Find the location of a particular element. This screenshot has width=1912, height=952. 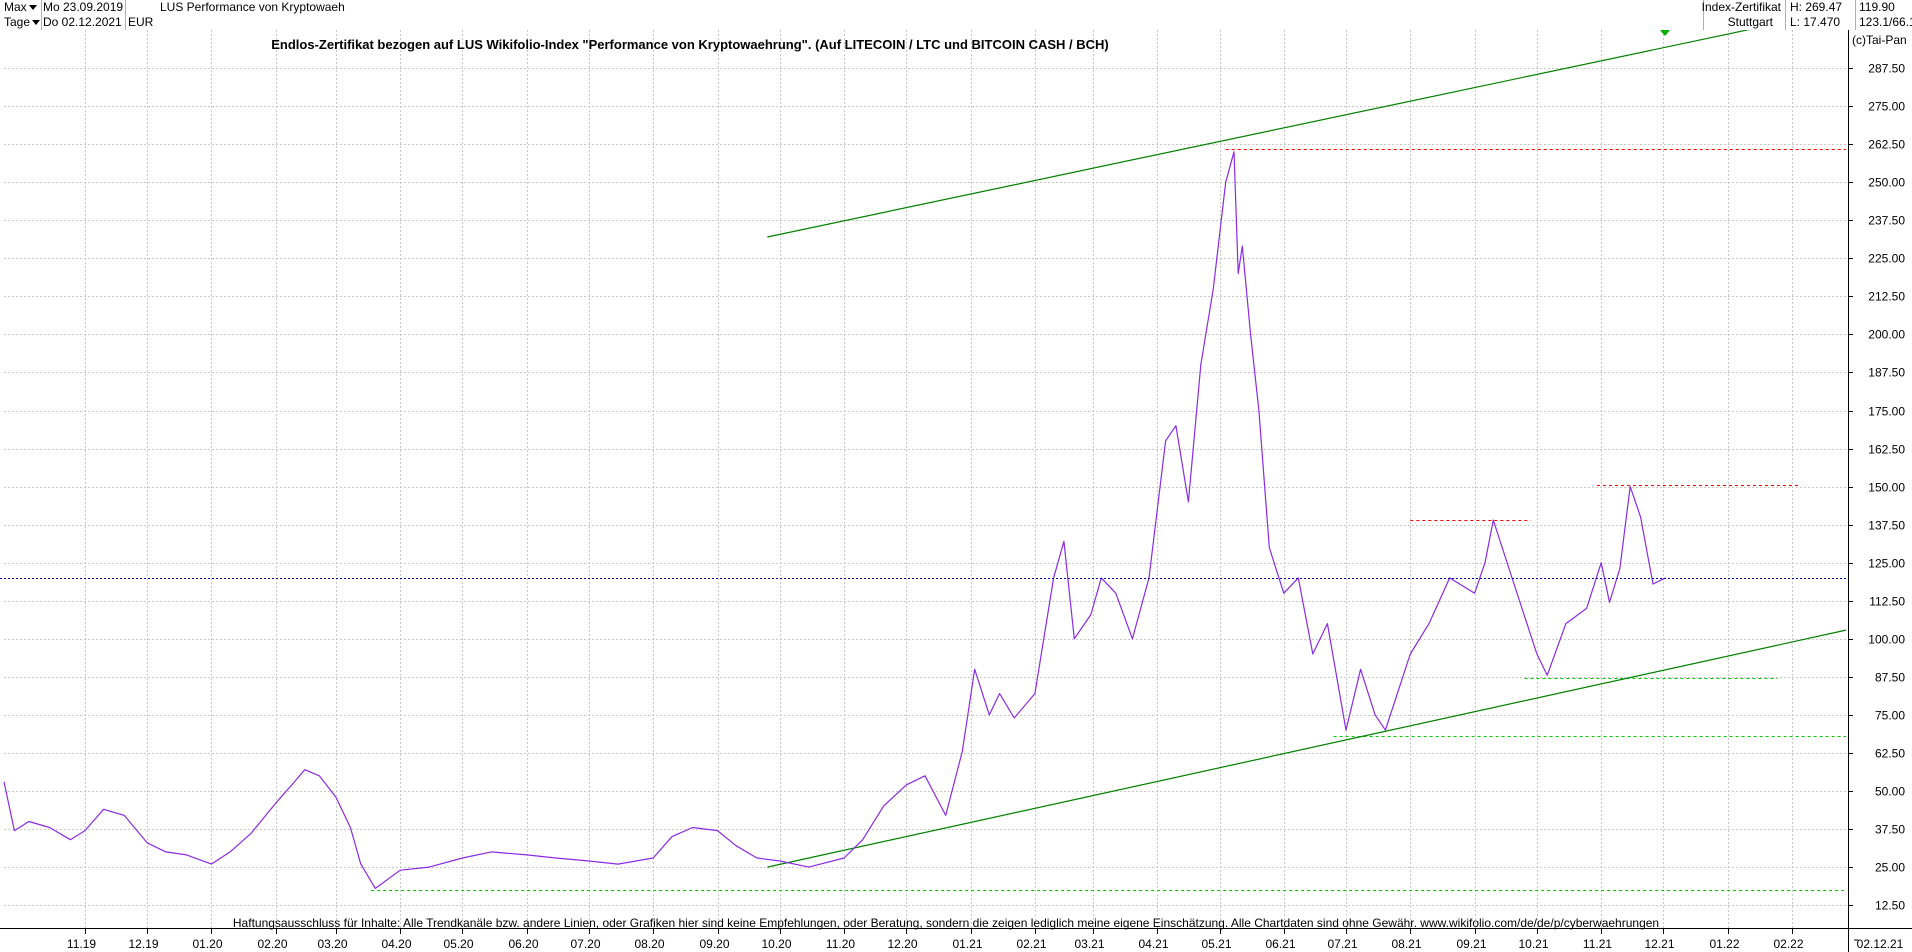

high-low: H: 269.47 L: 17.470 is located at coordinates (1821, 15).